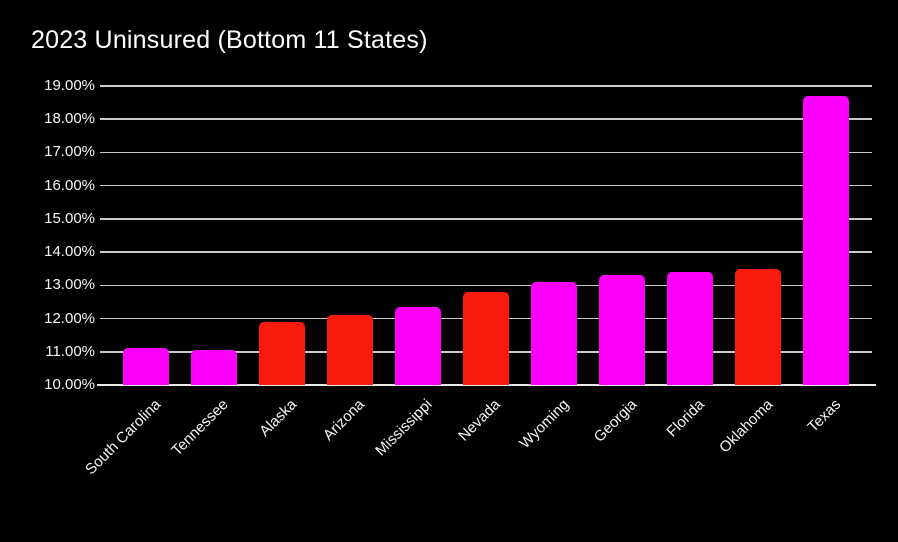 The height and width of the screenshot is (542, 898). What do you see at coordinates (146, 366) in the screenshot?
I see `bar-south-carolina` at bounding box center [146, 366].